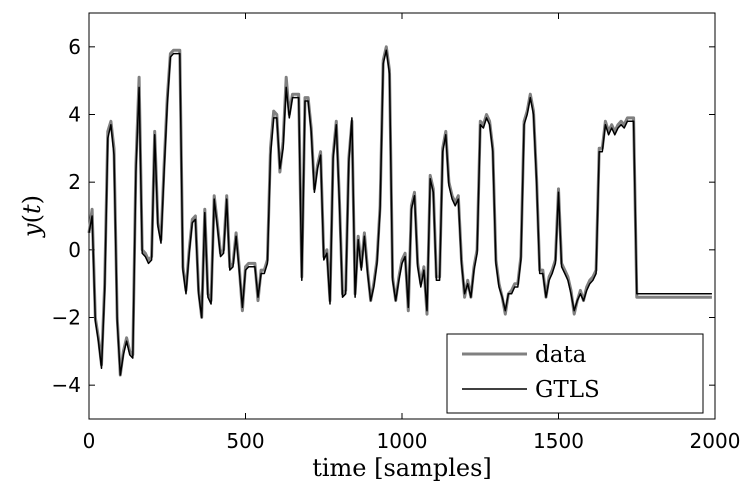  Describe the element at coordinates (74, 47) in the screenshot. I see `y-tick-label: 6` at that location.